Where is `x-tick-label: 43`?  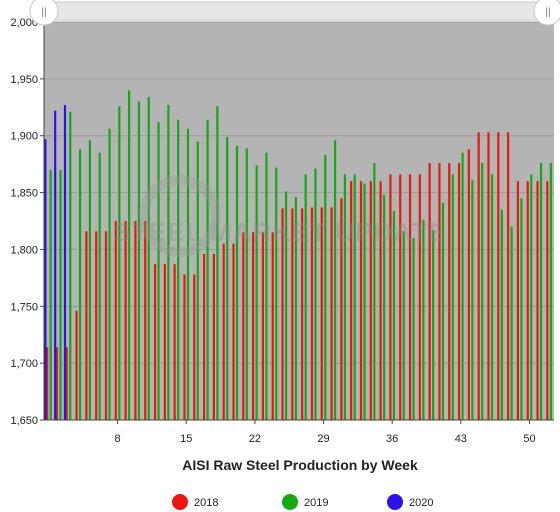
x-tick-label: 43 is located at coordinates (461, 439).